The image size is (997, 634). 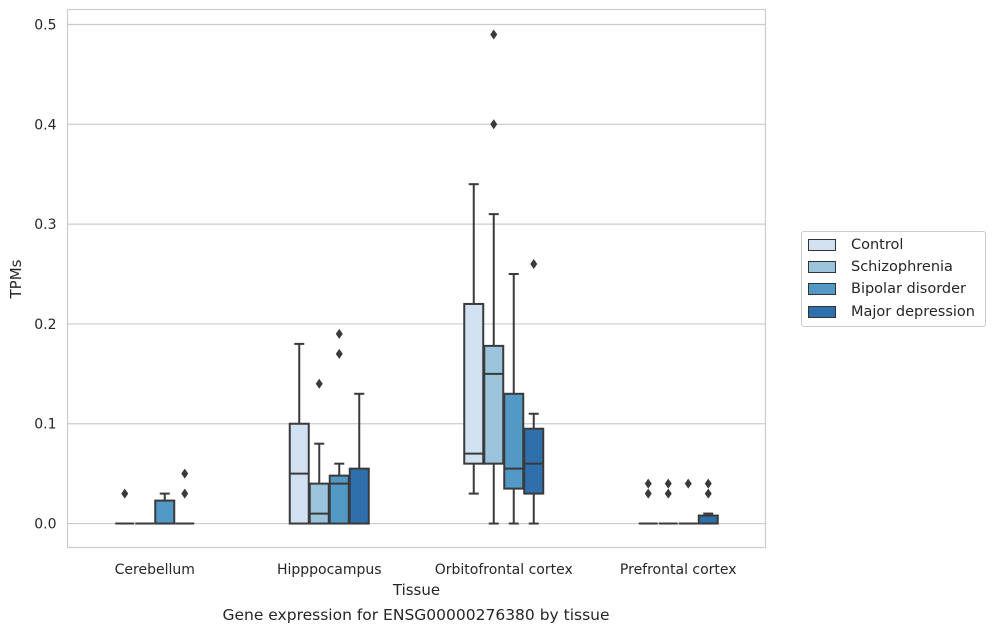 What do you see at coordinates (16, 279) in the screenshot?
I see `y-axis-label: TPMs` at bounding box center [16, 279].